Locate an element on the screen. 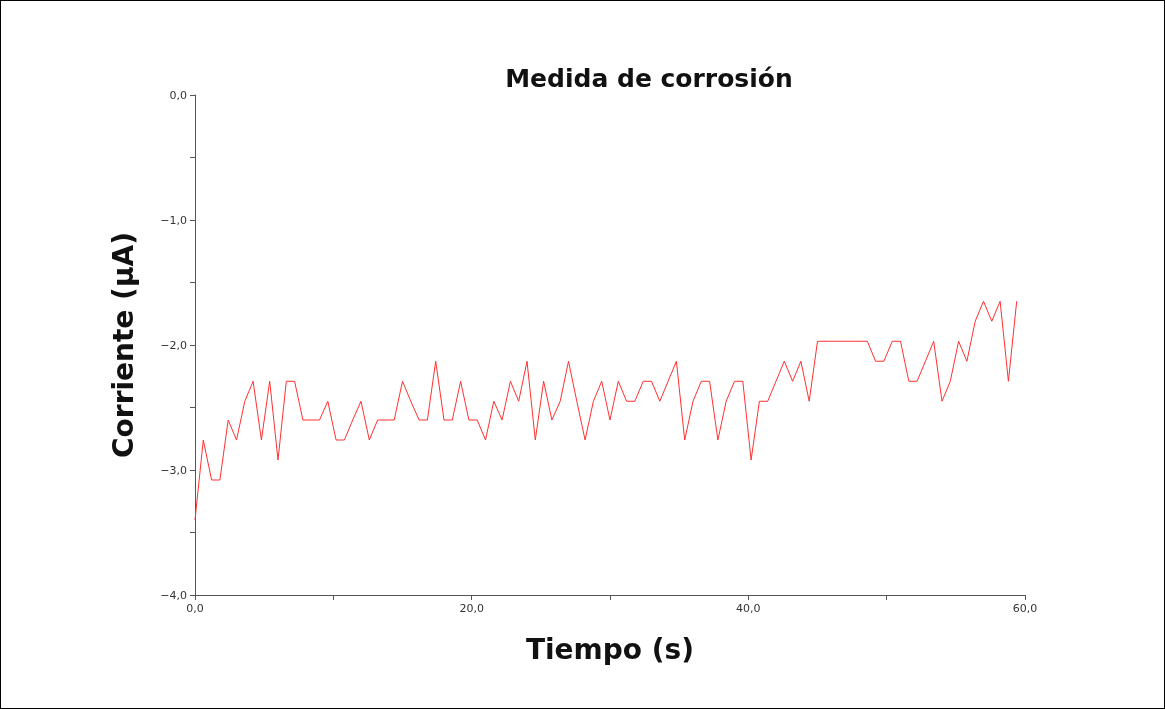  y-tick-label: −3,0 is located at coordinates (173, 470).